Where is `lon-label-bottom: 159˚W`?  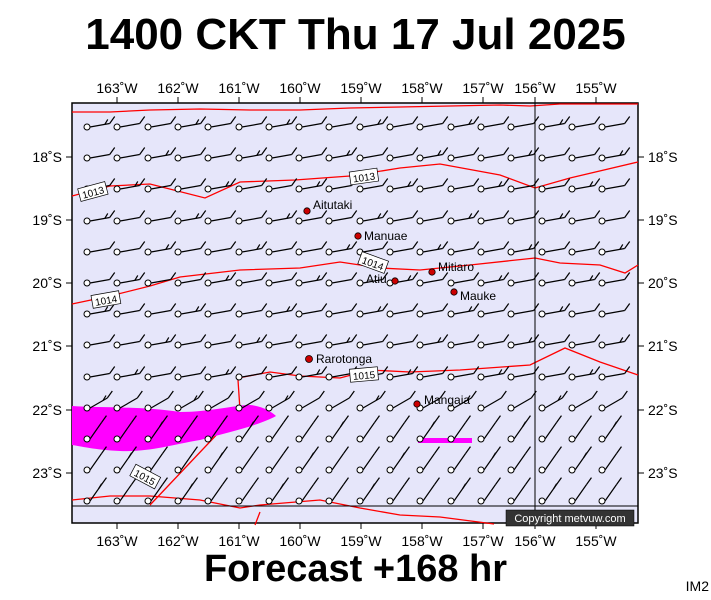
lon-label-bottom: 159˚W is located at coordinates (361, 541).